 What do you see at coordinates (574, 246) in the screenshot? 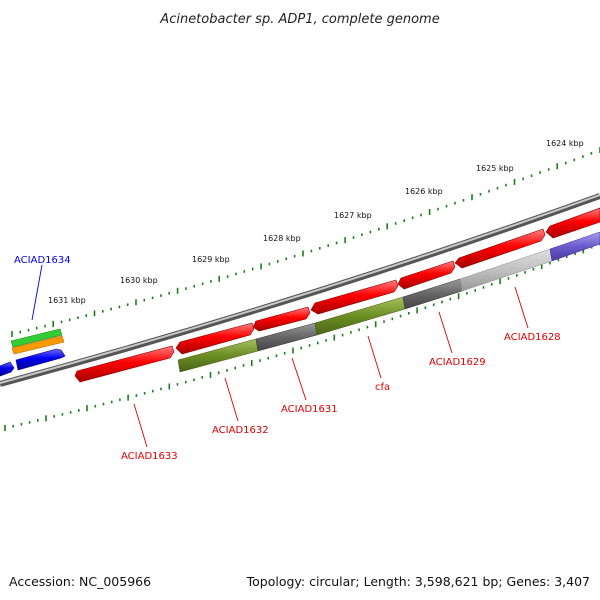
I see `cog-segment` at bounding box center [574, 246].